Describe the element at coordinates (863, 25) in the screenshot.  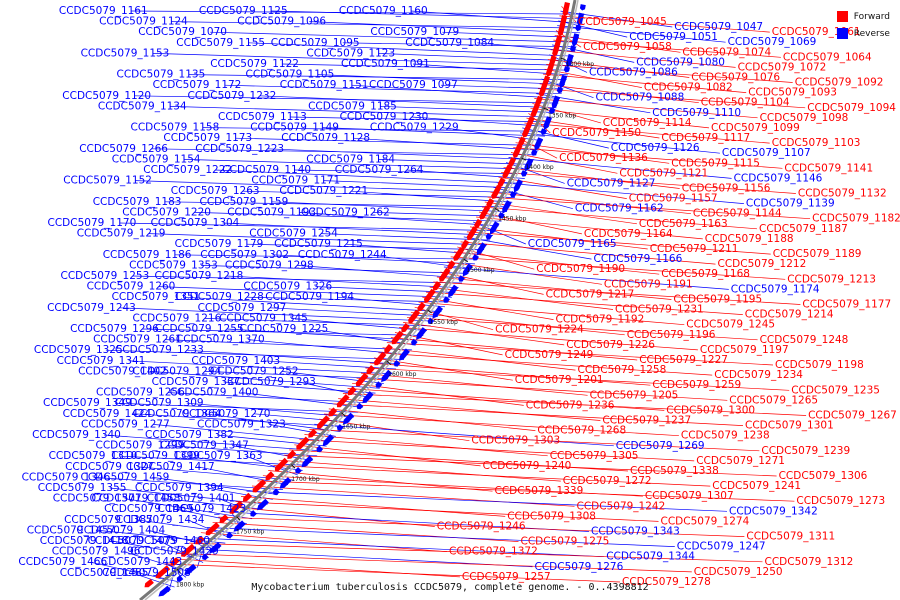
I see `legend: Forward Reverse` at that location.